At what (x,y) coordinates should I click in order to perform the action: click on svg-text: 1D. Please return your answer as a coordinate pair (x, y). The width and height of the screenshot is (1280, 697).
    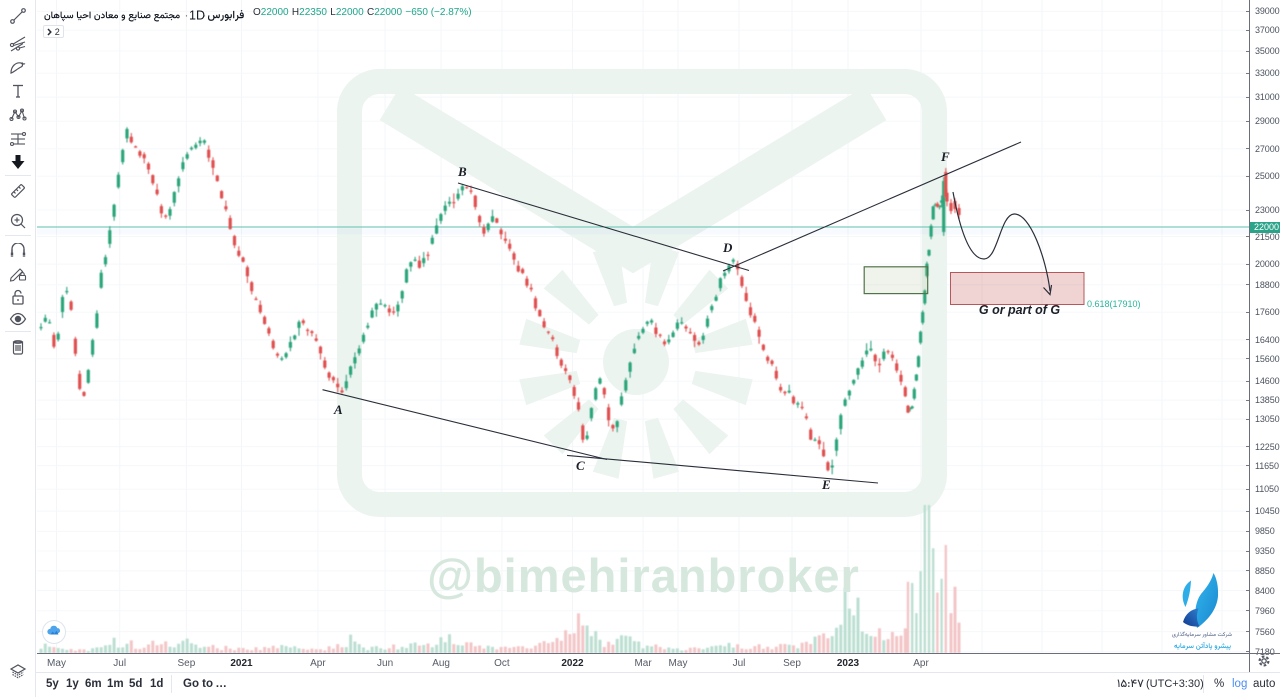
    Looking at the image, I should click on (197, 16).